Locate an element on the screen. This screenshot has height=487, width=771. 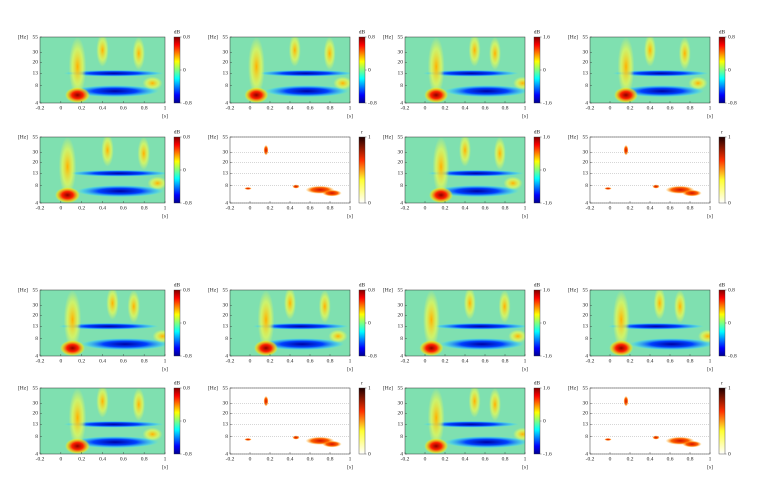
colorbar-tick-label: 1.6 is located at coordinates (546, 388).